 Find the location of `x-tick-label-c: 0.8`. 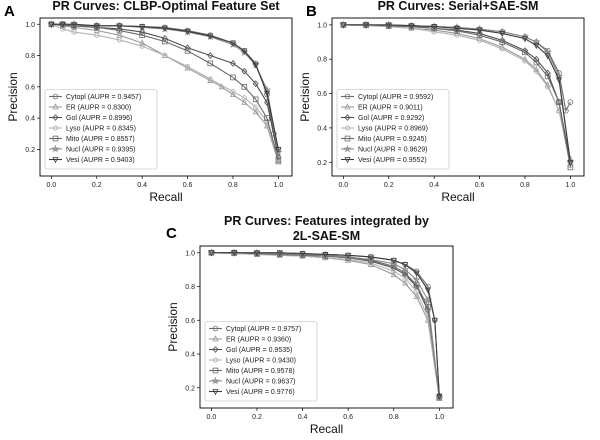

x-tick-label-c: 0.8 is located at coordinates (394, 417).